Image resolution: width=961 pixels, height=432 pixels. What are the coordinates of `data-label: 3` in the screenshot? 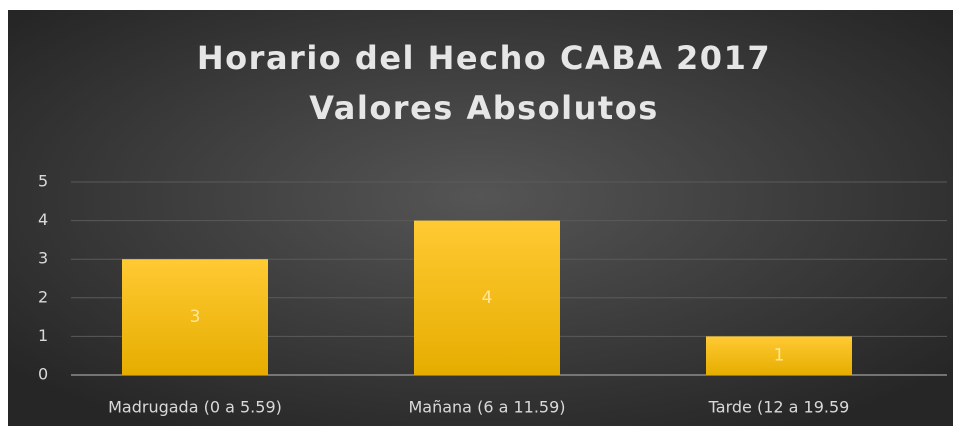 It's located at (195, 317).